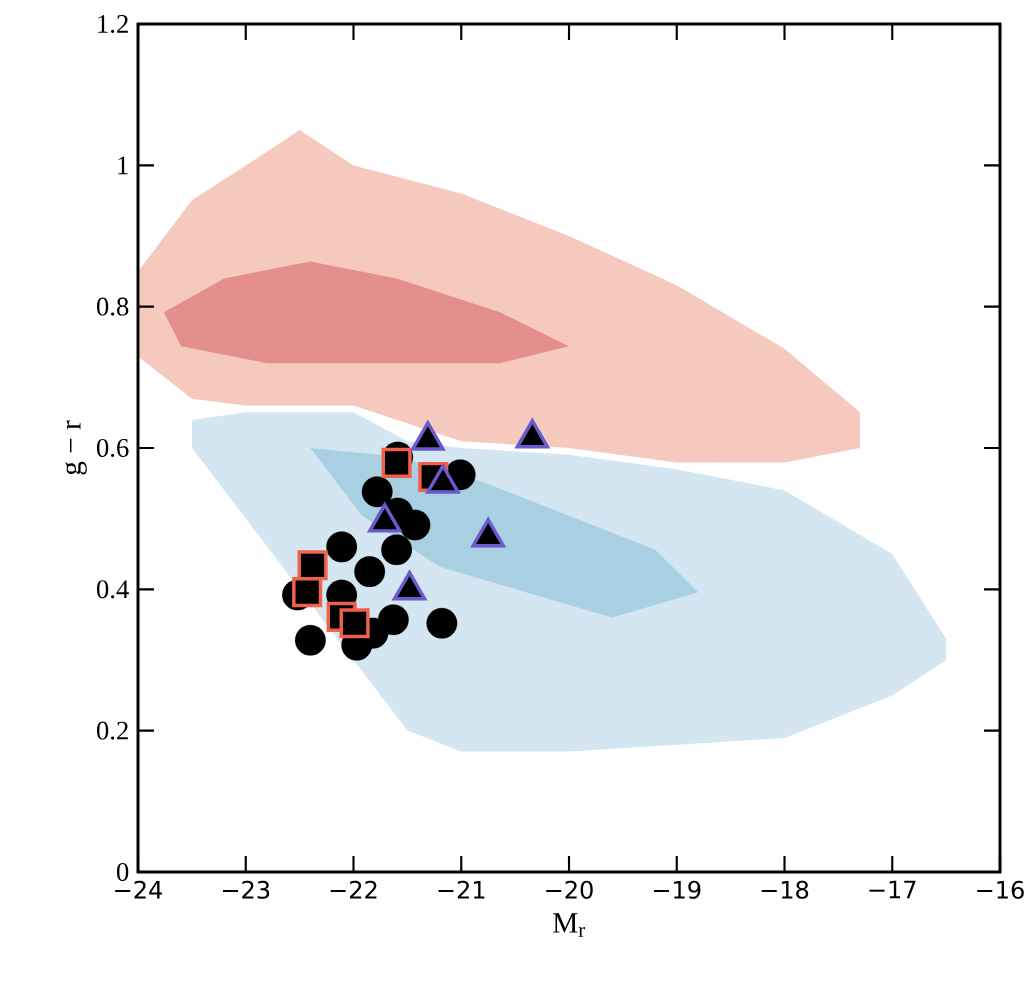  I want to click on y-tick-label: 0.8, so click(112, 306).